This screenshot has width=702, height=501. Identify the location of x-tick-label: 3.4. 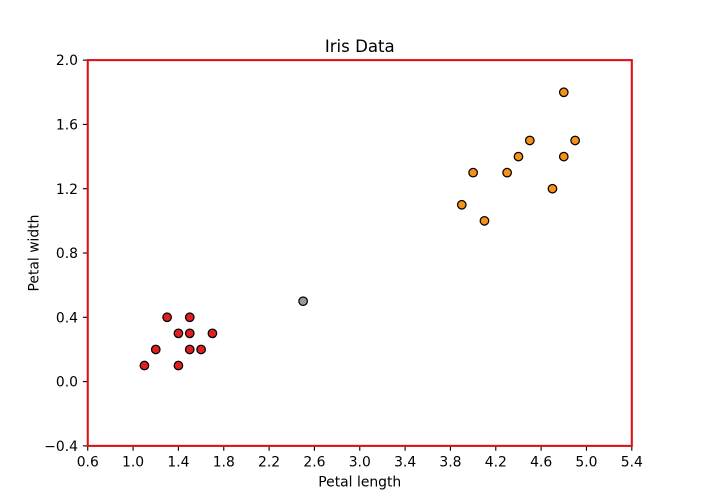
(405, 462).